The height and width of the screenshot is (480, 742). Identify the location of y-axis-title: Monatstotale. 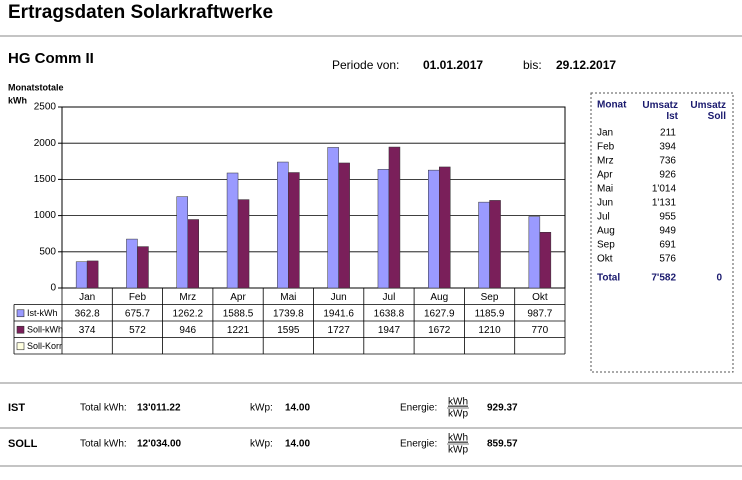
(36, 87).